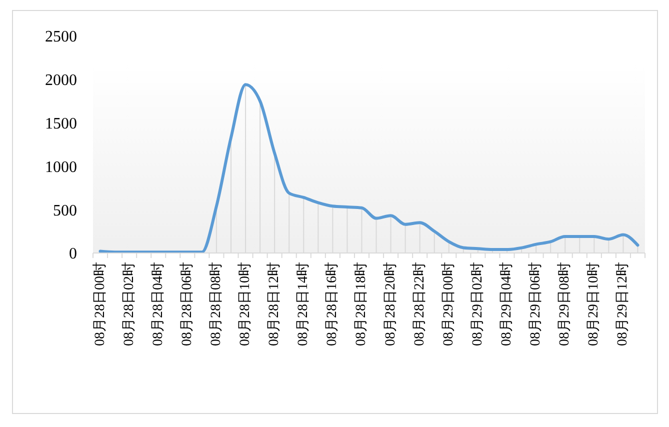 This screenshot has height=427, width=669. I want to click on x-tick-label: 08月28日22时, so click(419, 304).